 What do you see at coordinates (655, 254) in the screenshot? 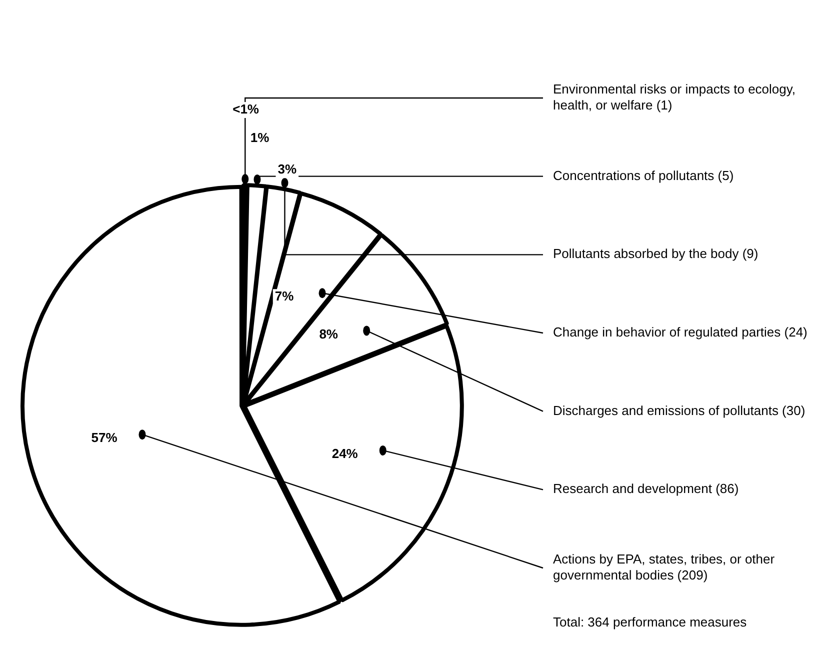
I see `slice-label: Pollutants absorbed by the body (9)` at bounding box center [655, 254].